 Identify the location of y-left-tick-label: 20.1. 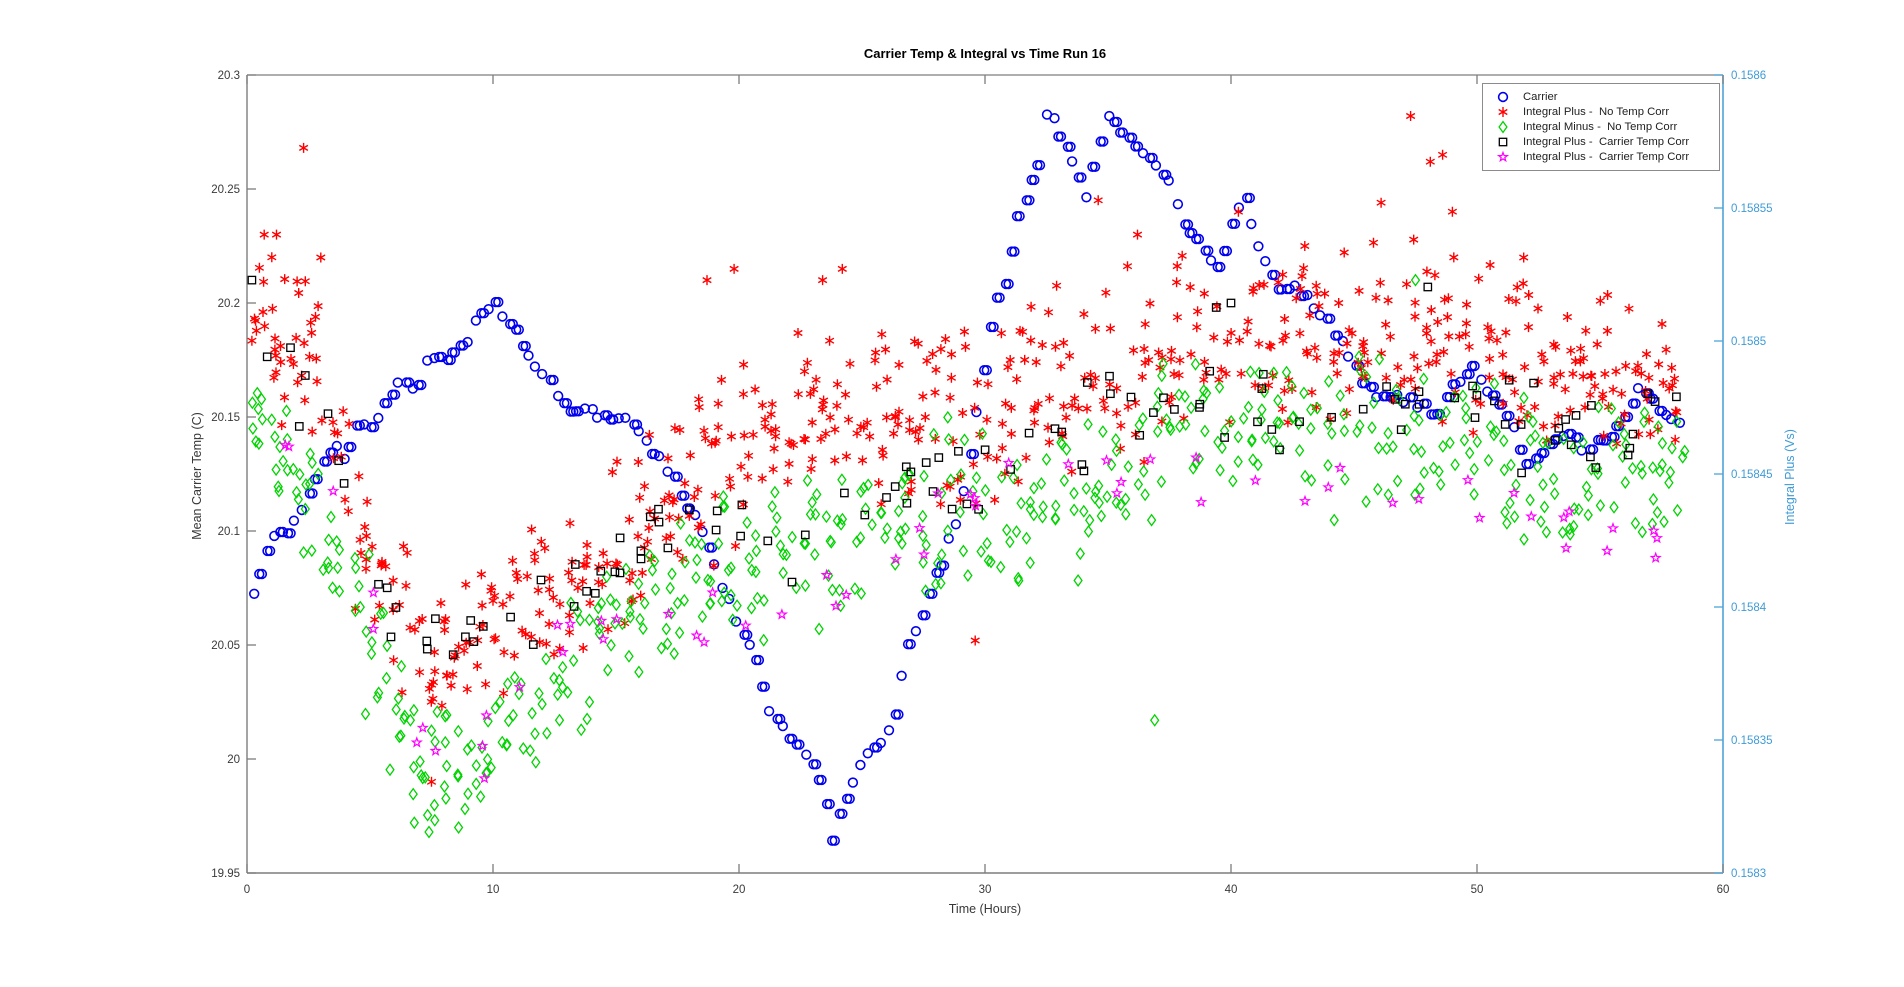
(229, 532).